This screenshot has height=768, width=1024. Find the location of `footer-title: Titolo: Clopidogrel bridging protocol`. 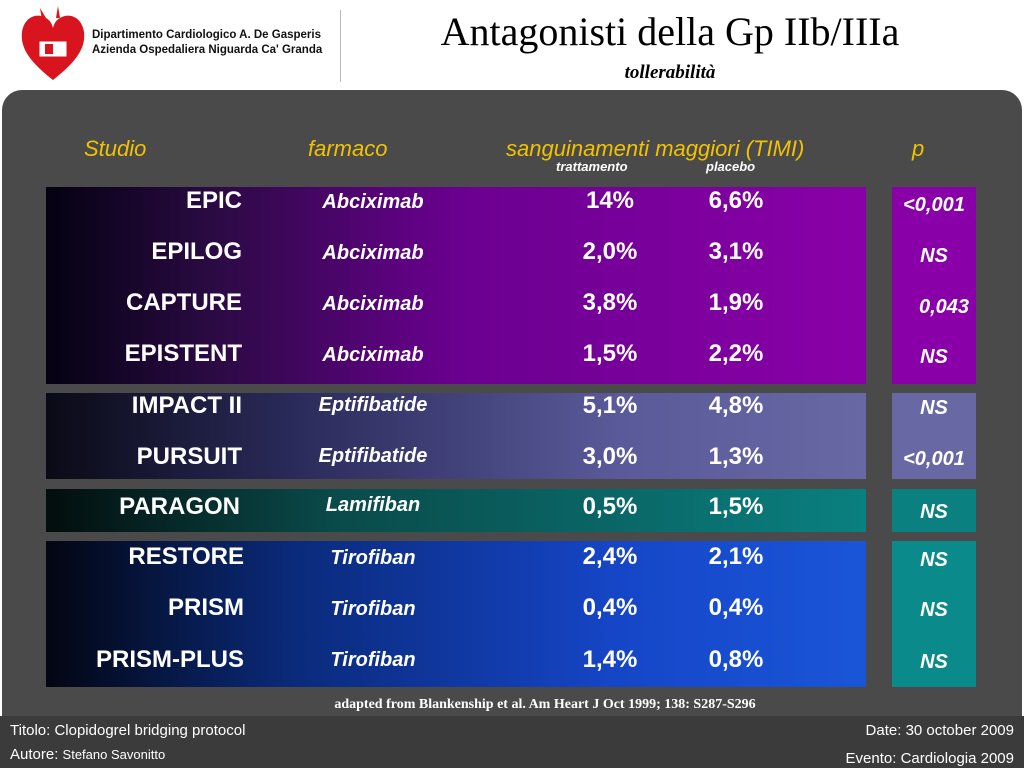

footer-title: Titolo: Clopidogrel bridging protocol is located at coordinates (128, 730).